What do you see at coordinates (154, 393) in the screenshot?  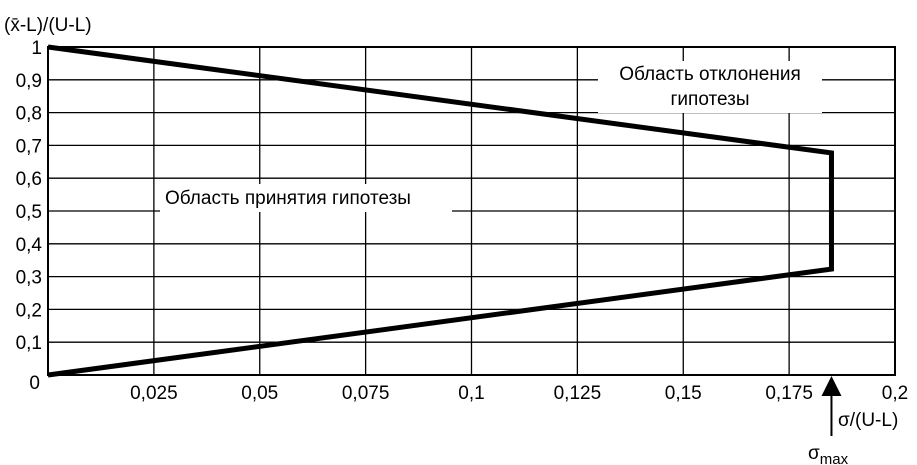 I see `x-tick-label: 0,025` at bounding box center [154, 393].